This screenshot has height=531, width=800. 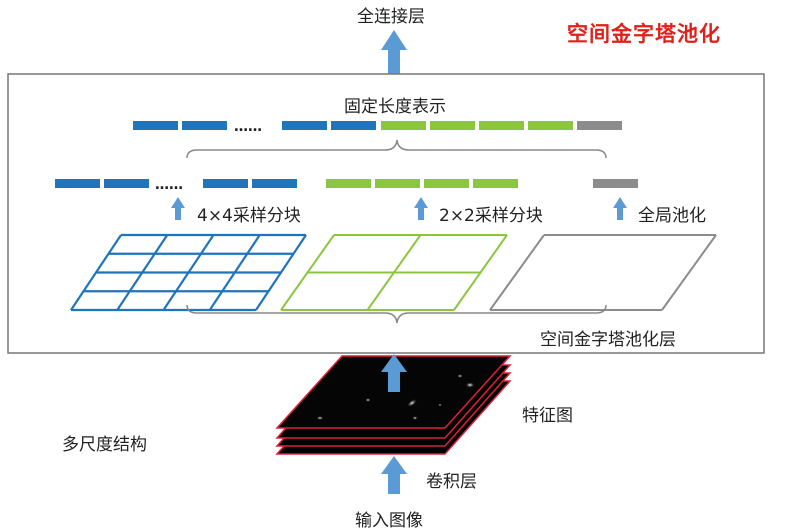 What do you see at coordinates (451, 482) in the screenshot?
I see `conv-layer-label: 卷积层` at bounding box center [451, 482].